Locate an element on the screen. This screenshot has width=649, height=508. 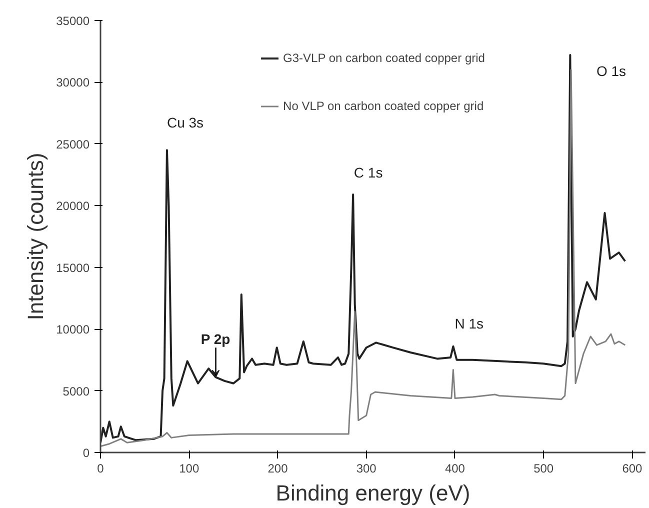
x-tick-label: 600 is located at coordinates (632, 469).